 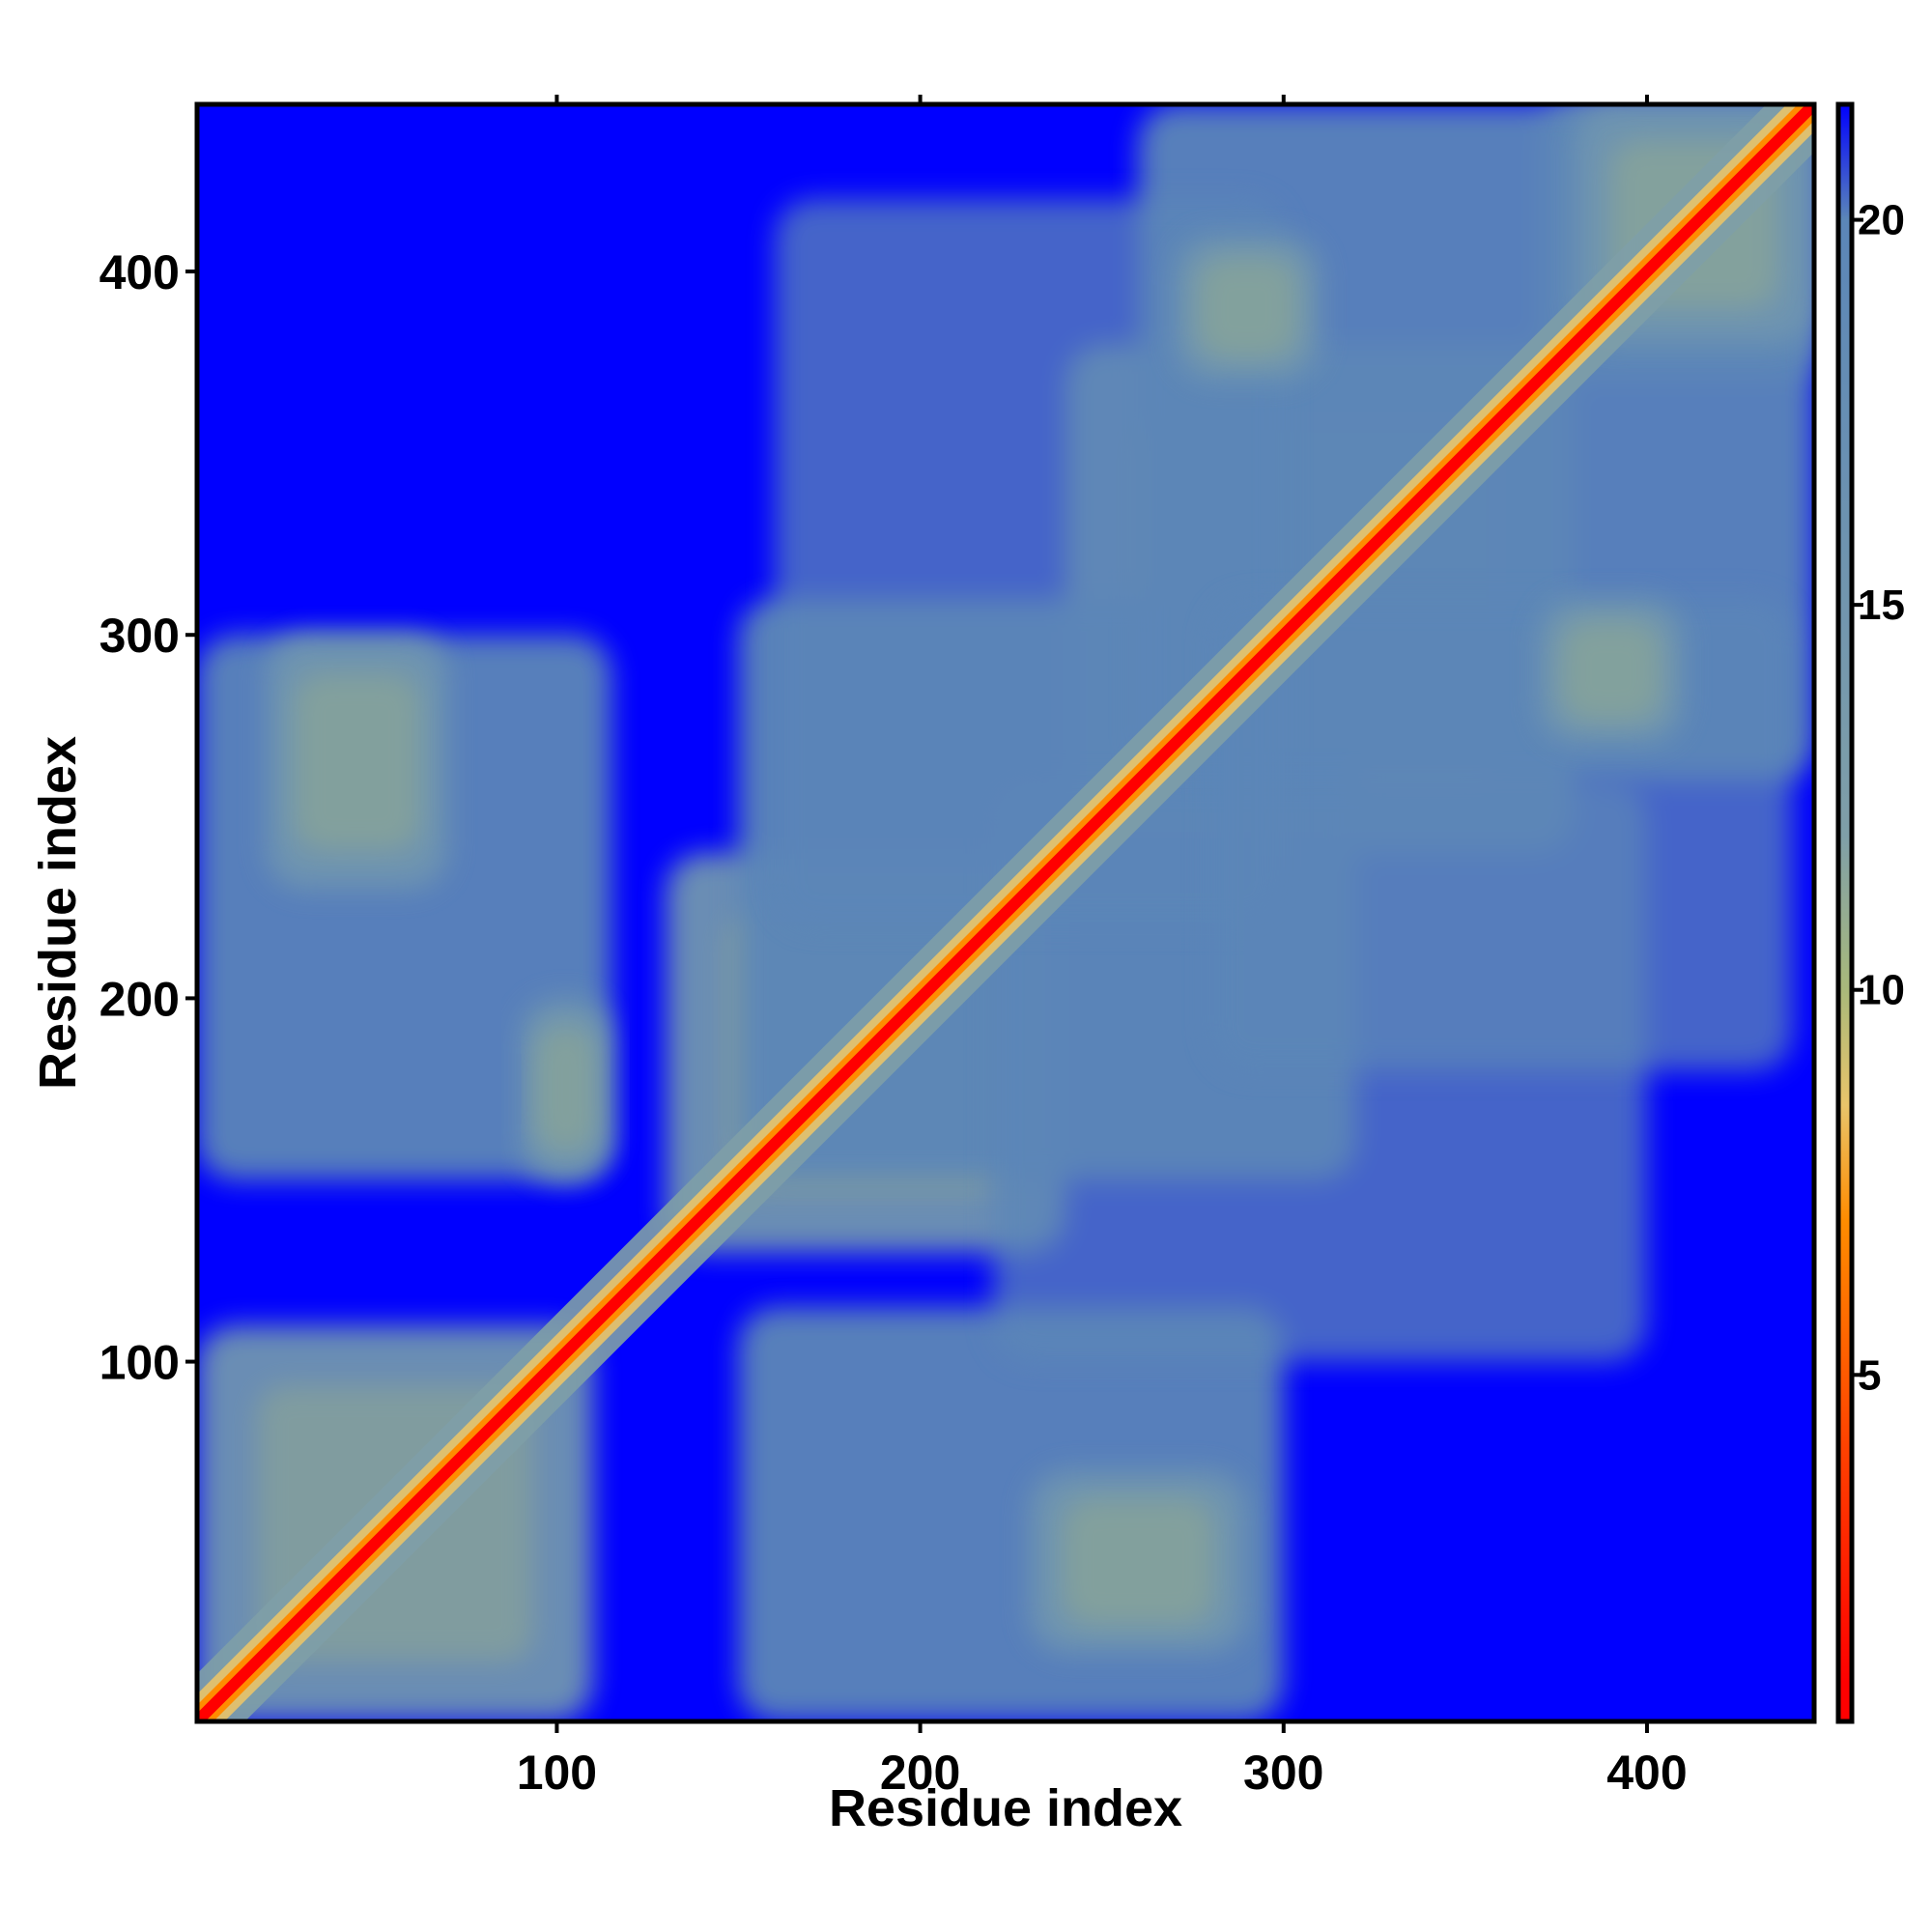 What do you see at coordinates (1878, 798) in the screenshot?
I see `colorbar-ticks: 5 10 15 20` at bounding box center [1878, 798].